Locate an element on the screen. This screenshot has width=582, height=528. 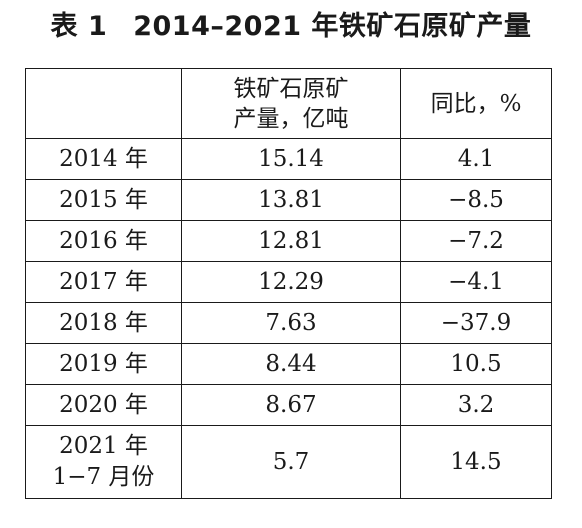
output-cell: 15.14 is located at coordinates (291, 159).